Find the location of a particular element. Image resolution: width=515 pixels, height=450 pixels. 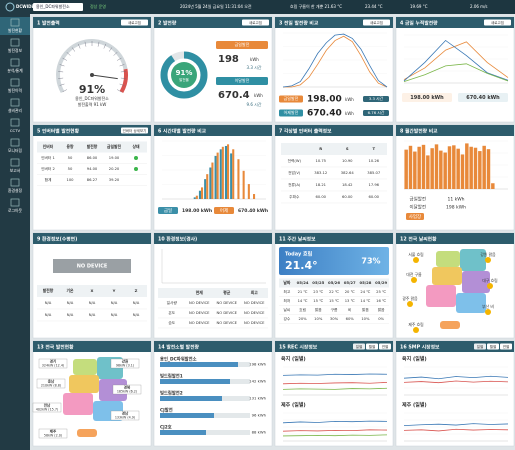

table-head is located at coordinates (334, 283).